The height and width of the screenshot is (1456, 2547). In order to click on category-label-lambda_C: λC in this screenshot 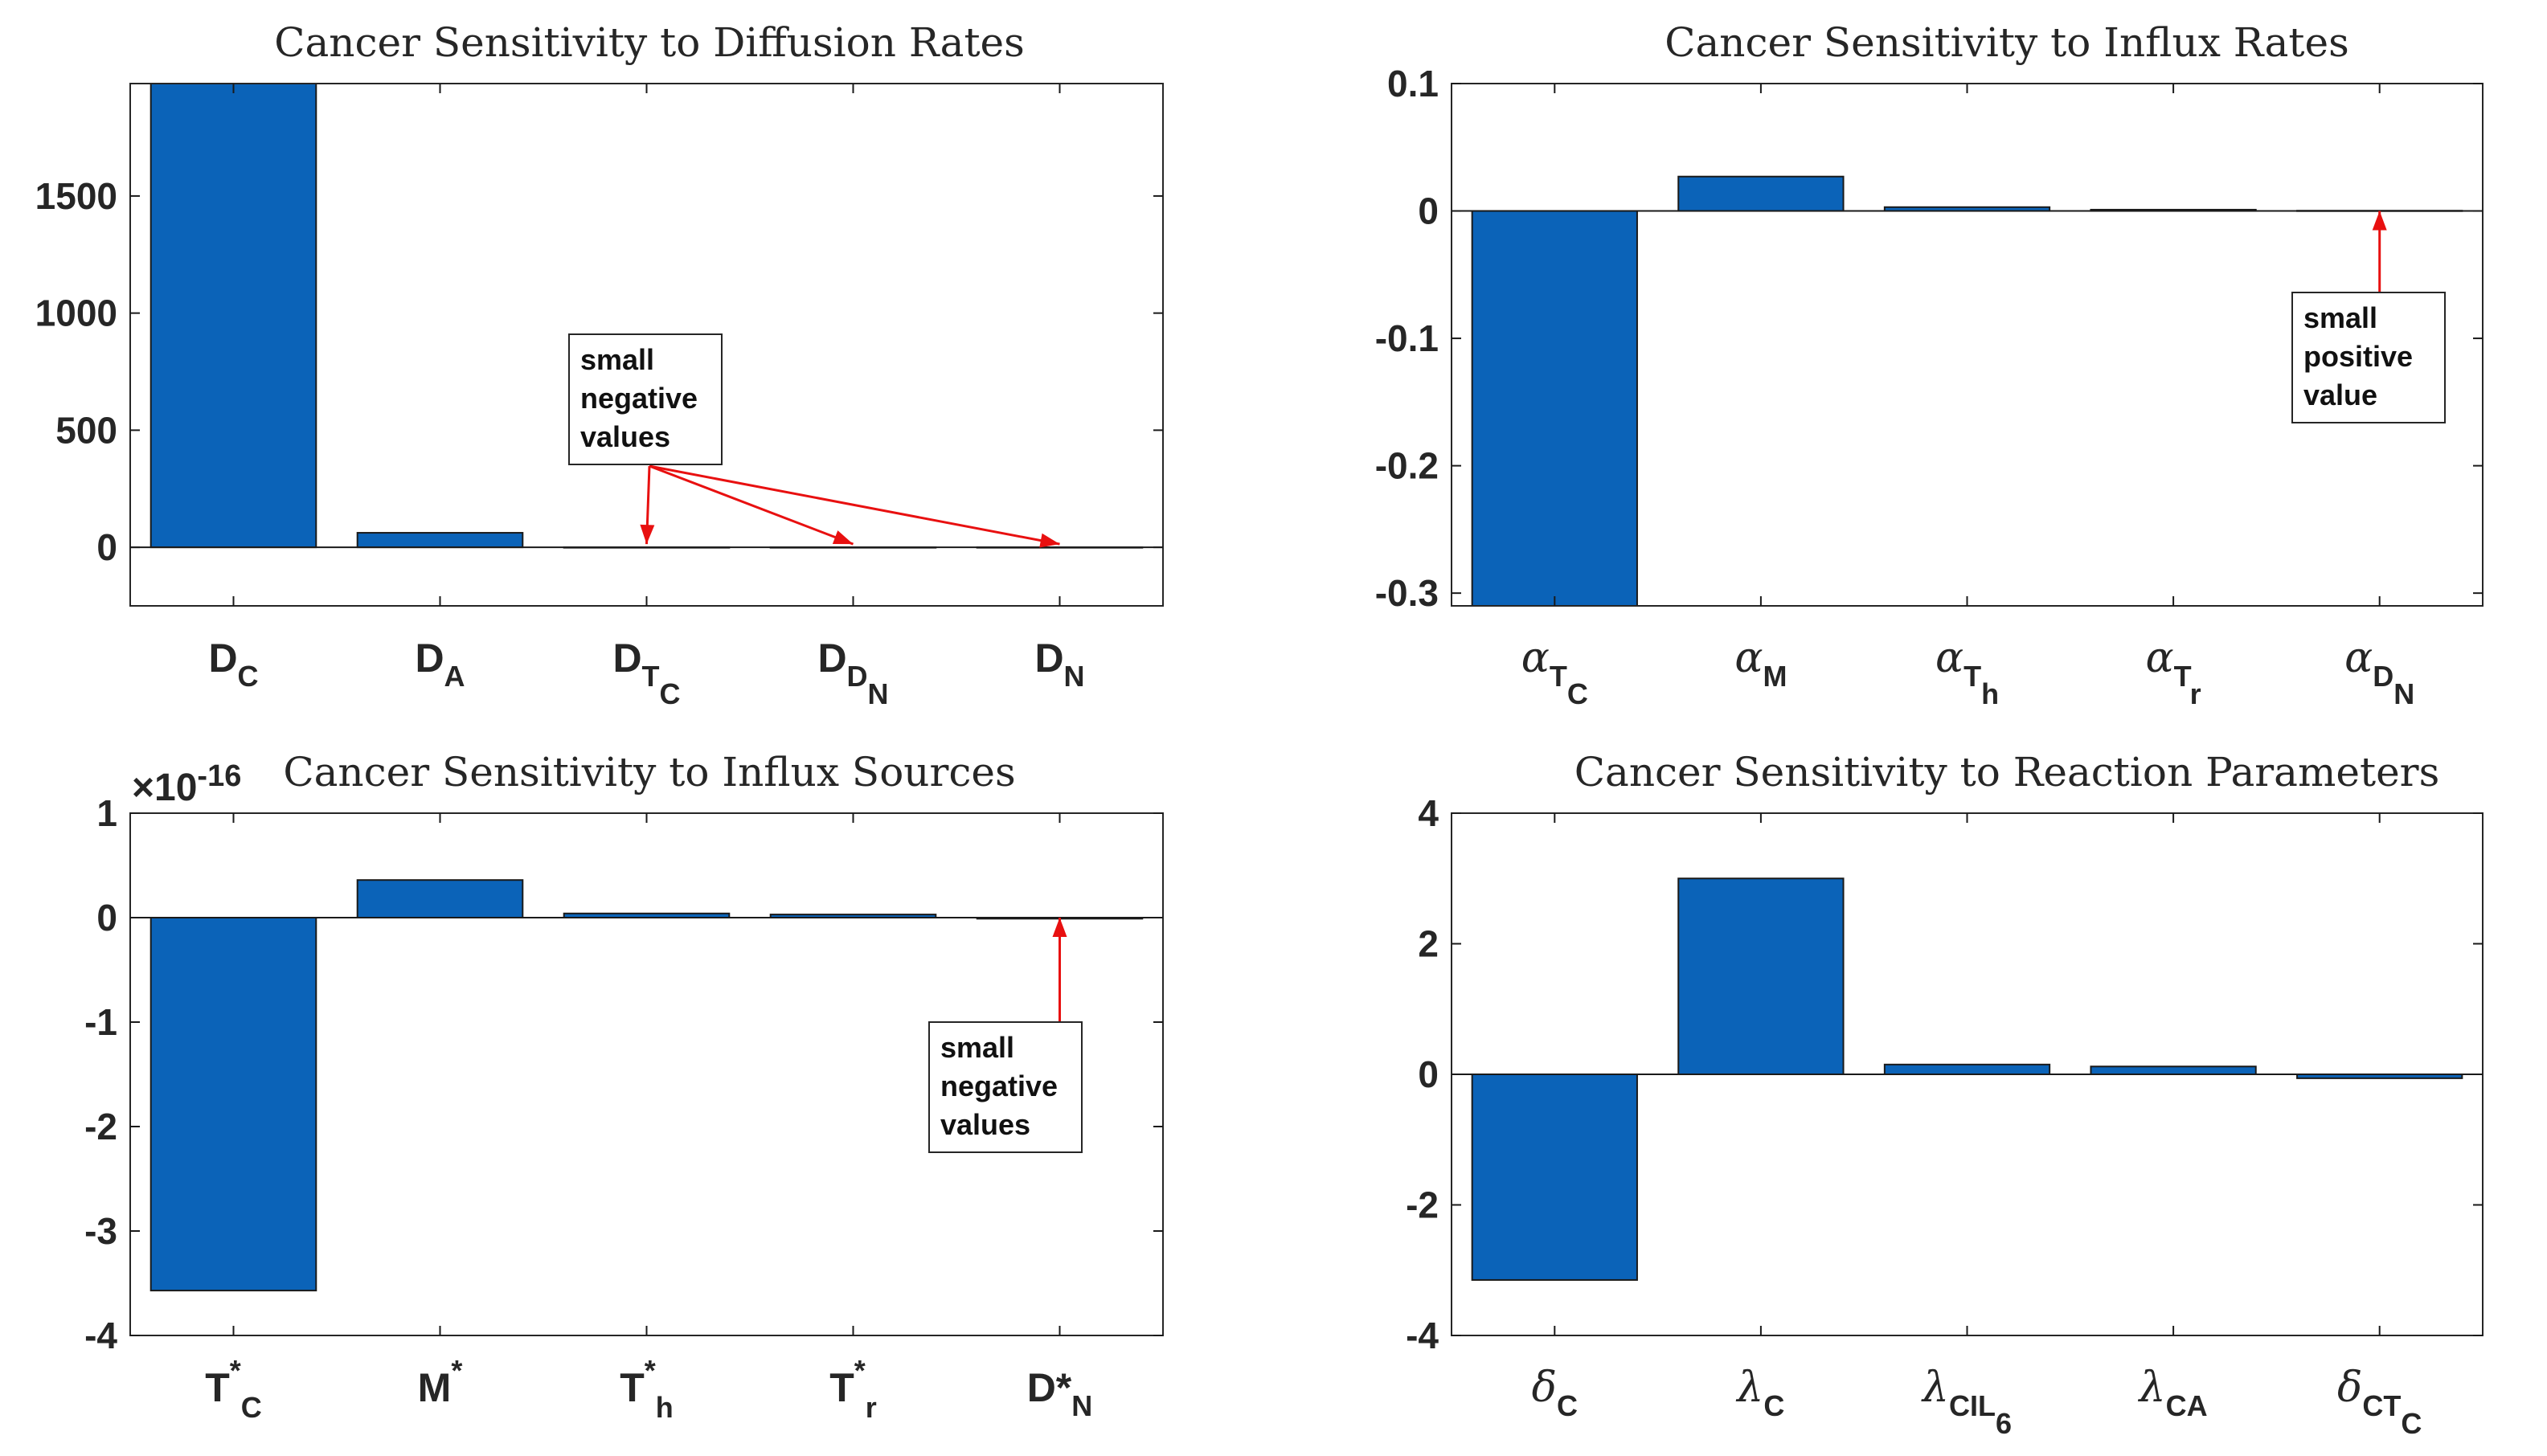, I will do `click(1759, 1393)`.